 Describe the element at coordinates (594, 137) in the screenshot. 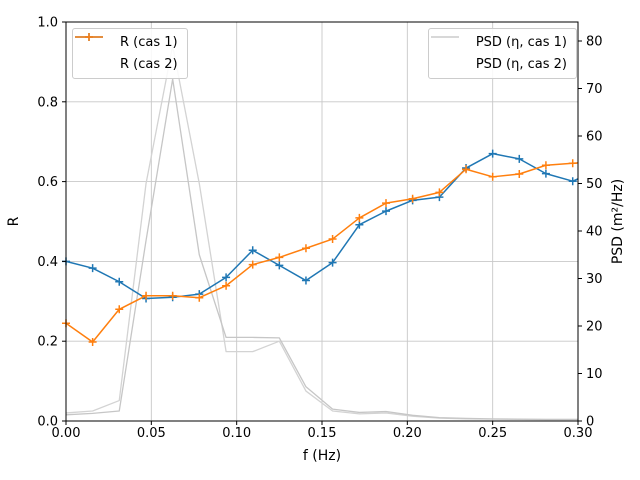

I see `y-right-tick-label: 60` at that location.